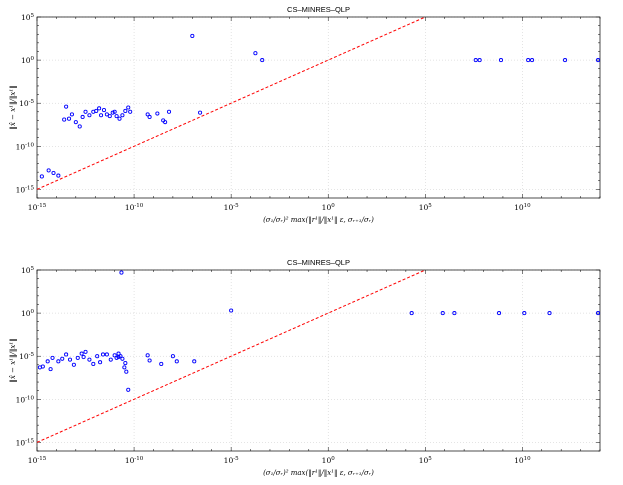 The width and height of the screenshot is (623, 485). I want to click on x-tick-label: 10-10, so click(134, 460).